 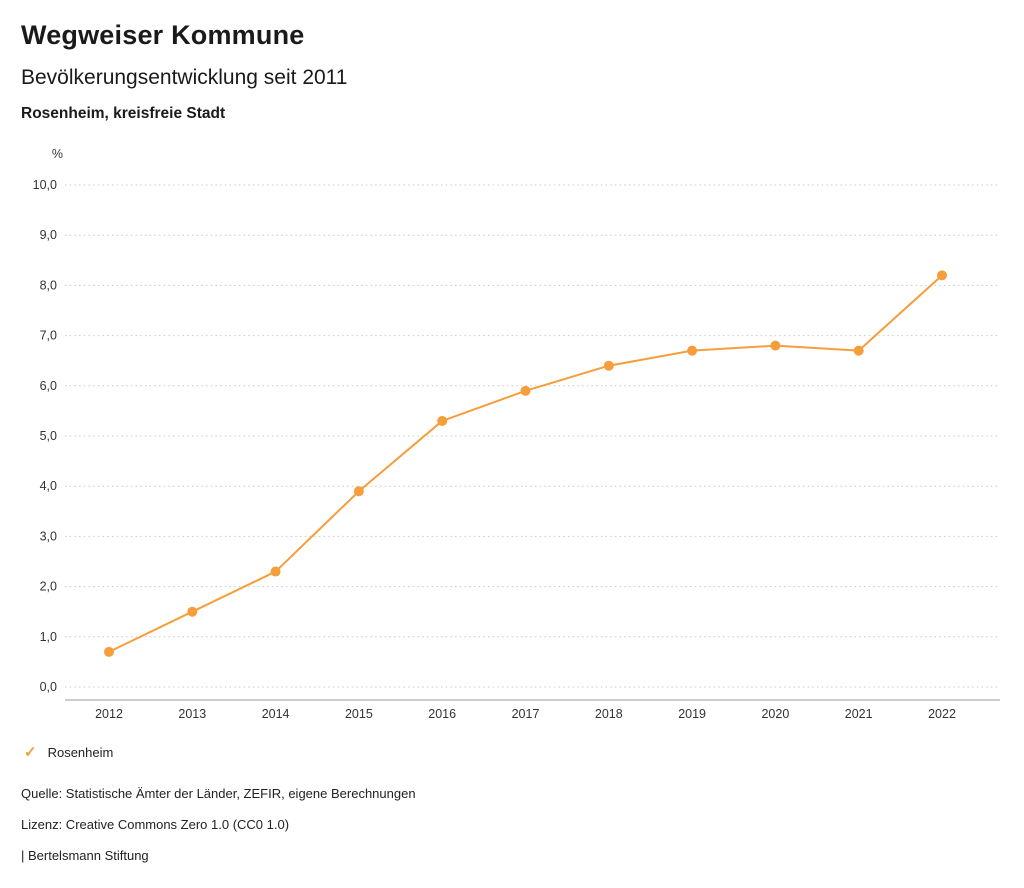 What do you see at coordinates (359, 714) in the screenshot?
I see `x-tick-label: 2015` at bounding box center [359, 714].